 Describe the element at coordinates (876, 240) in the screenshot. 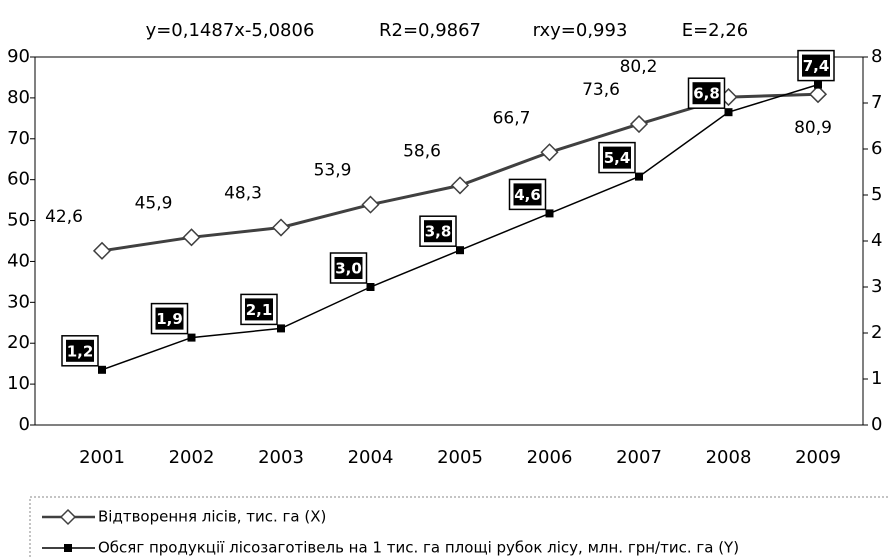

I see `y2-tick-label: 4` at that location.